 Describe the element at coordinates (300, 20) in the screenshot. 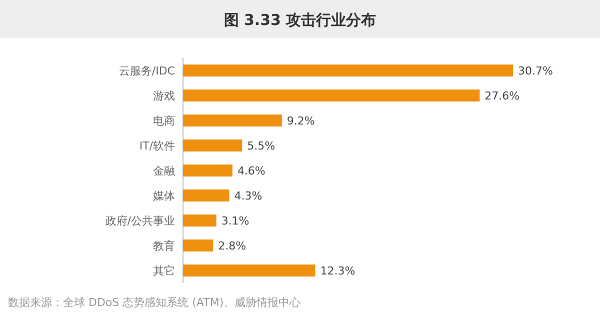

I see `chart-title: 图 3.33 攻击行业分布` at that location.